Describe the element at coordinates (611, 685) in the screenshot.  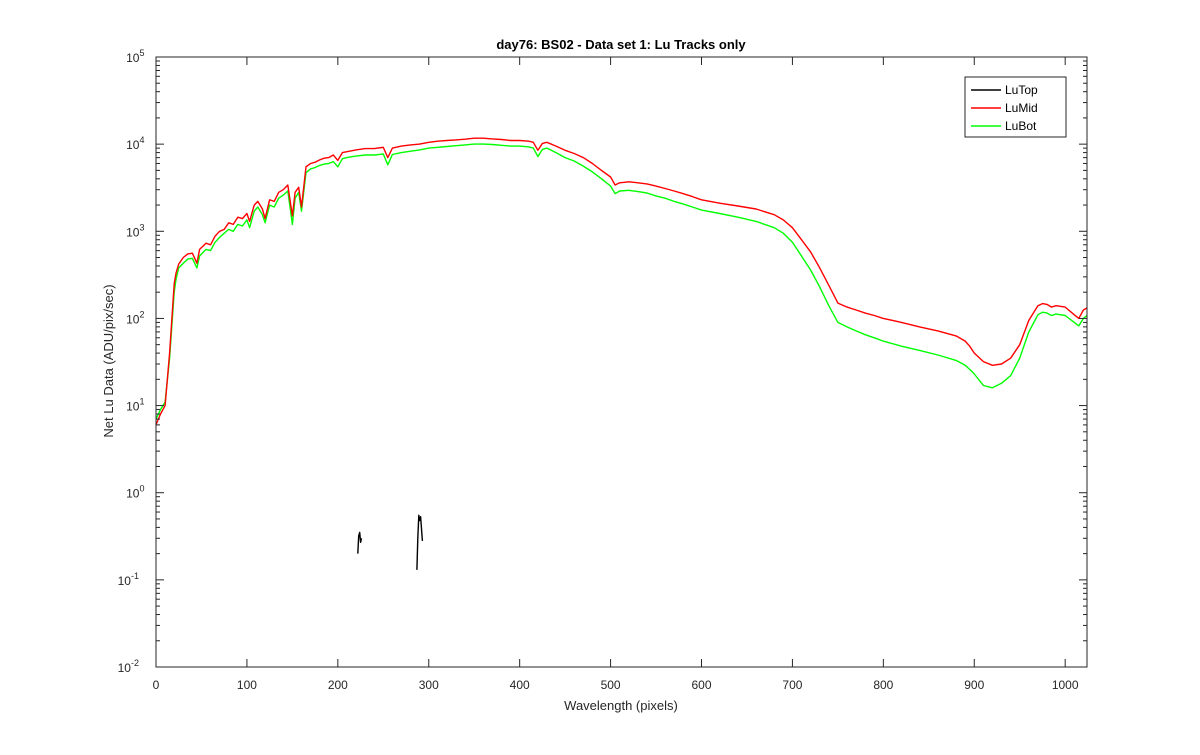
I see `x-tick-label: 500` at that location.